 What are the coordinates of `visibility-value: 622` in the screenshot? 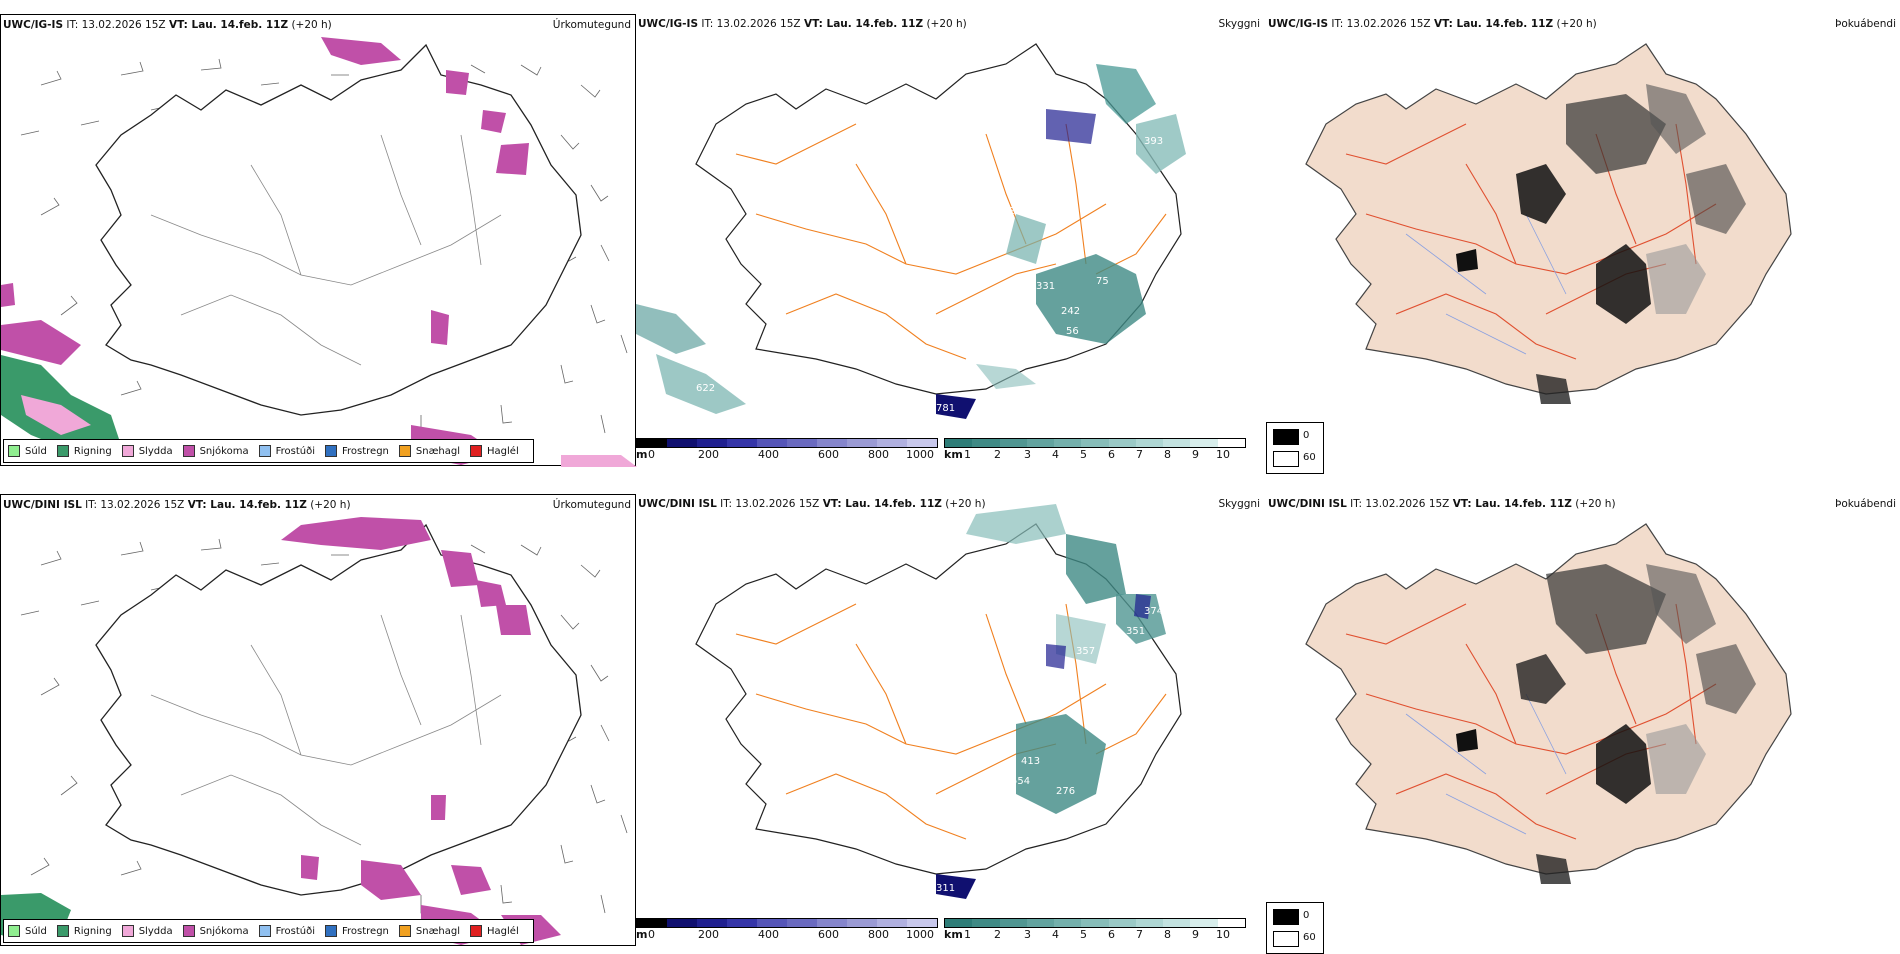 It's located at (705, 388).